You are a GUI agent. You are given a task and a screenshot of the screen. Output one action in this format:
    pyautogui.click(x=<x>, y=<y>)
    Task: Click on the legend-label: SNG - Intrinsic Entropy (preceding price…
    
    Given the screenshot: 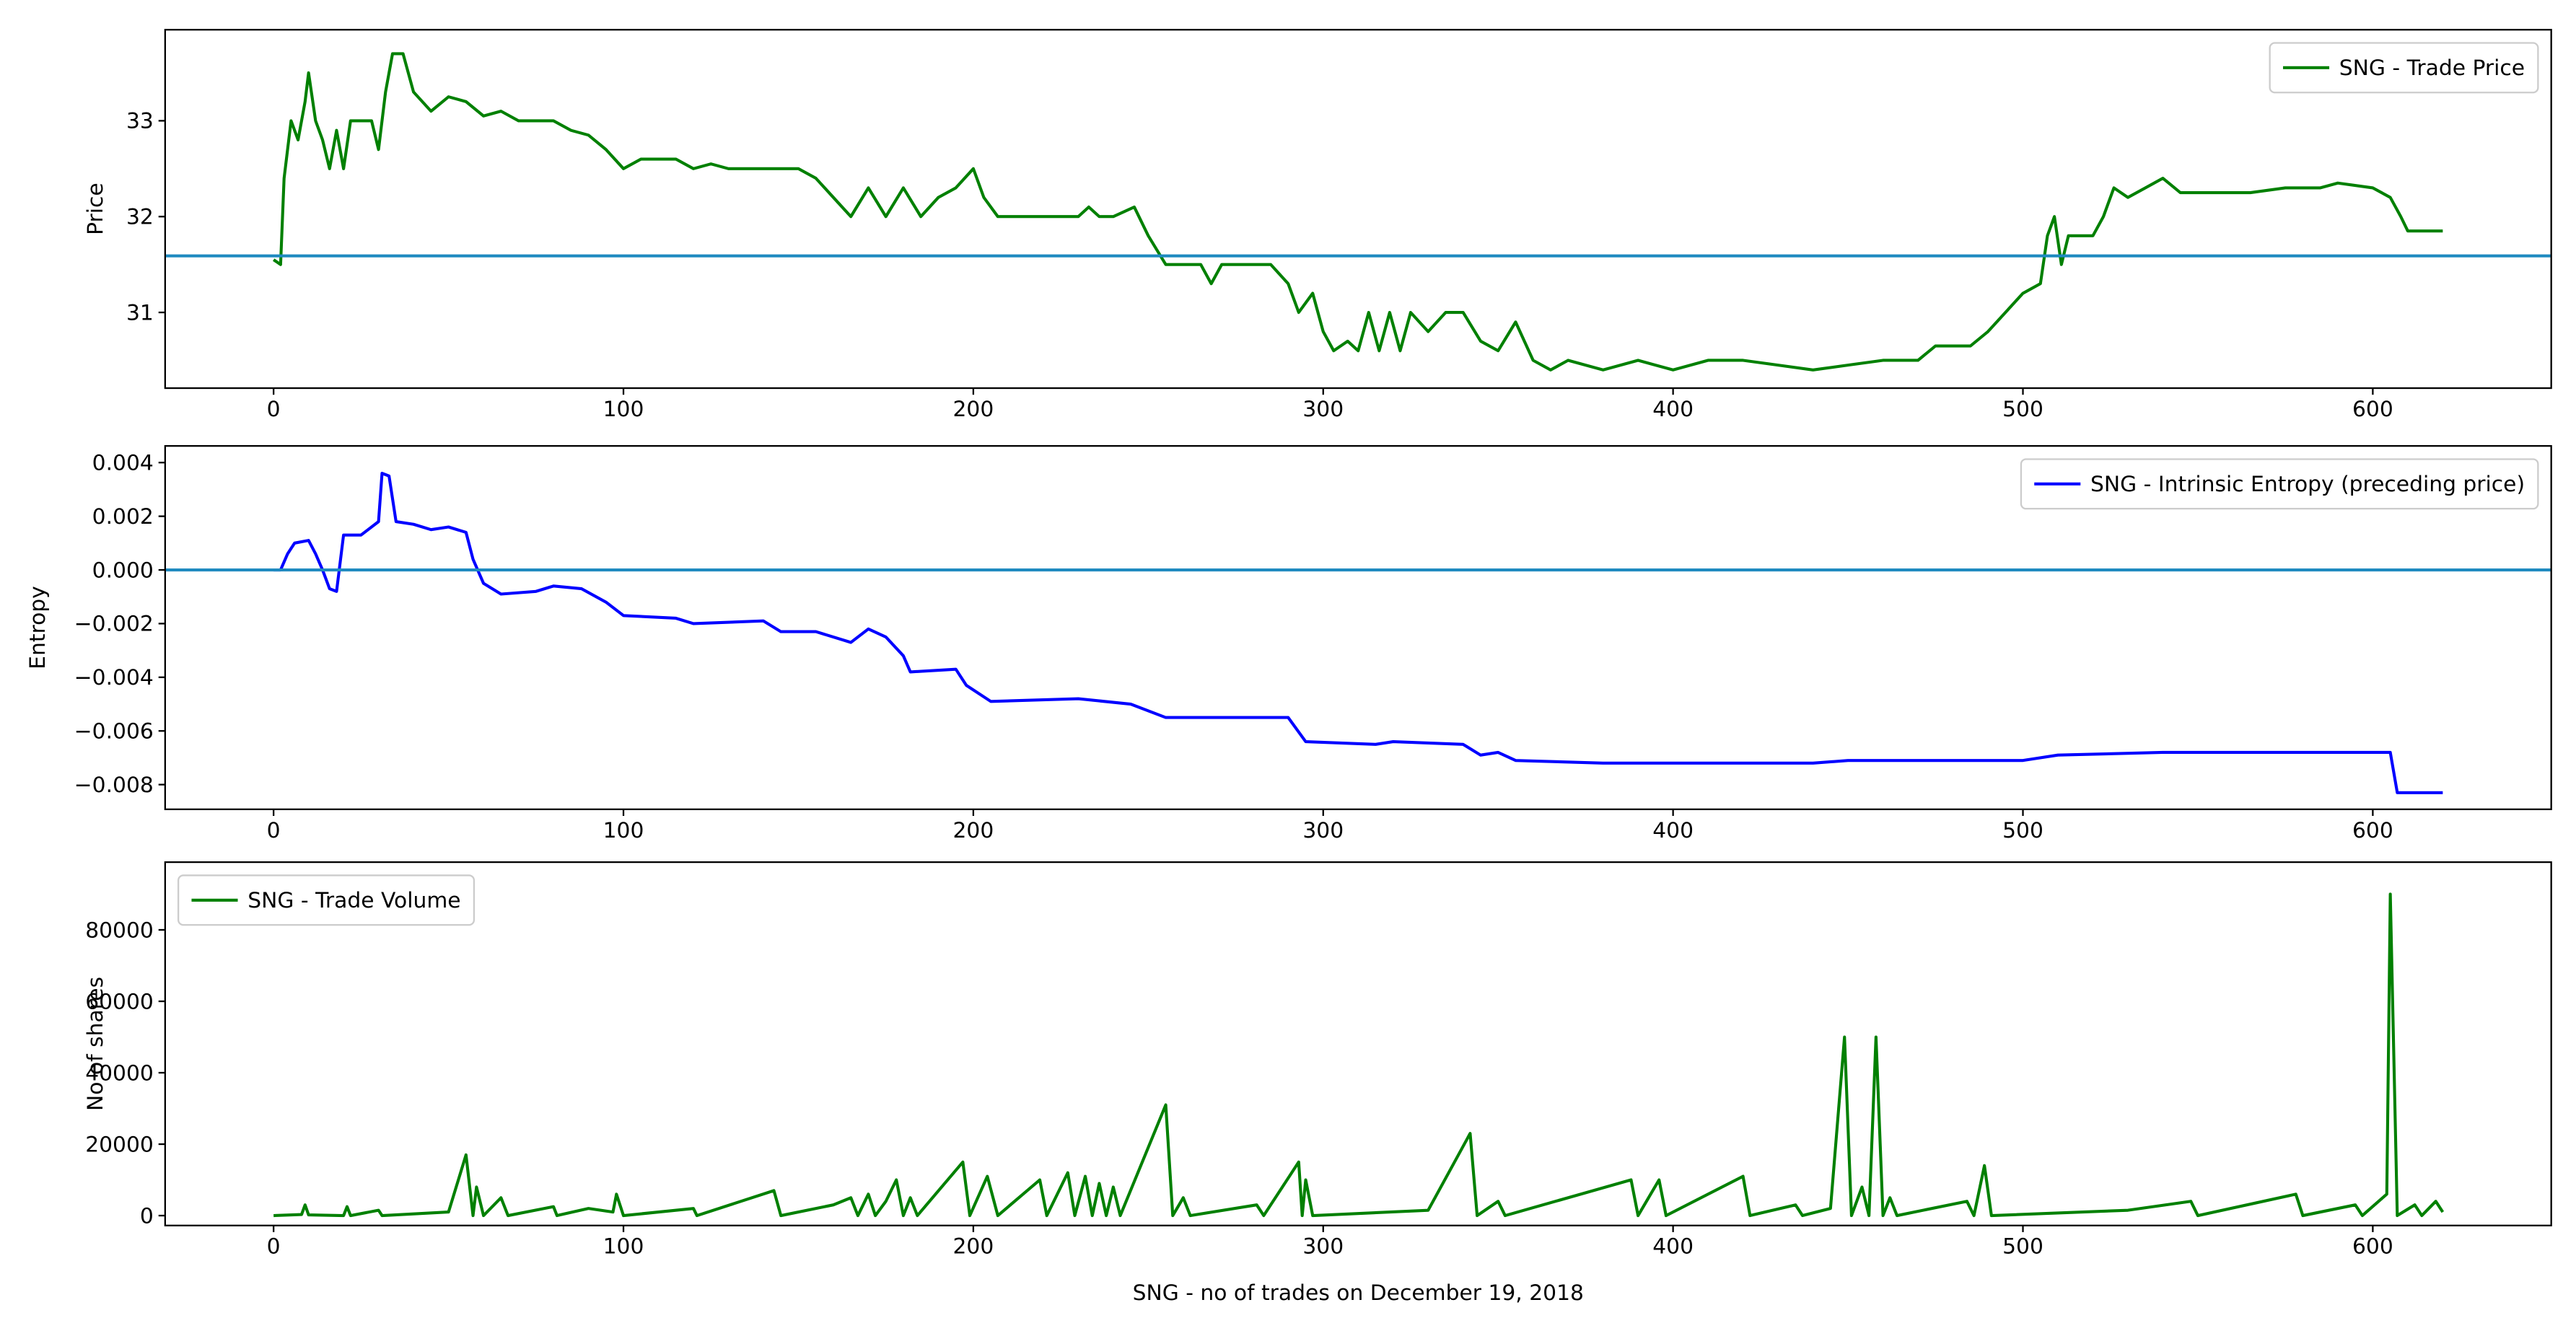 What is the action you would take?
    pyautogui.click(x=2307, y=484)
    